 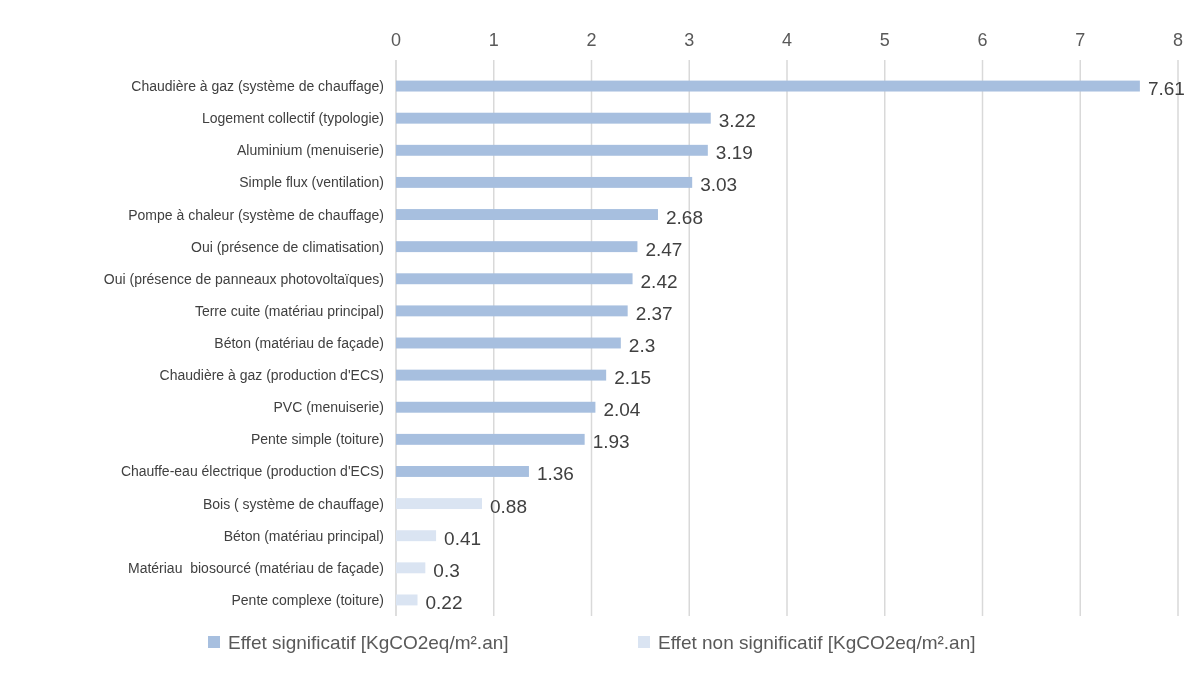 I want to click on x-tick-label: 0, so click(x=396, y=40).